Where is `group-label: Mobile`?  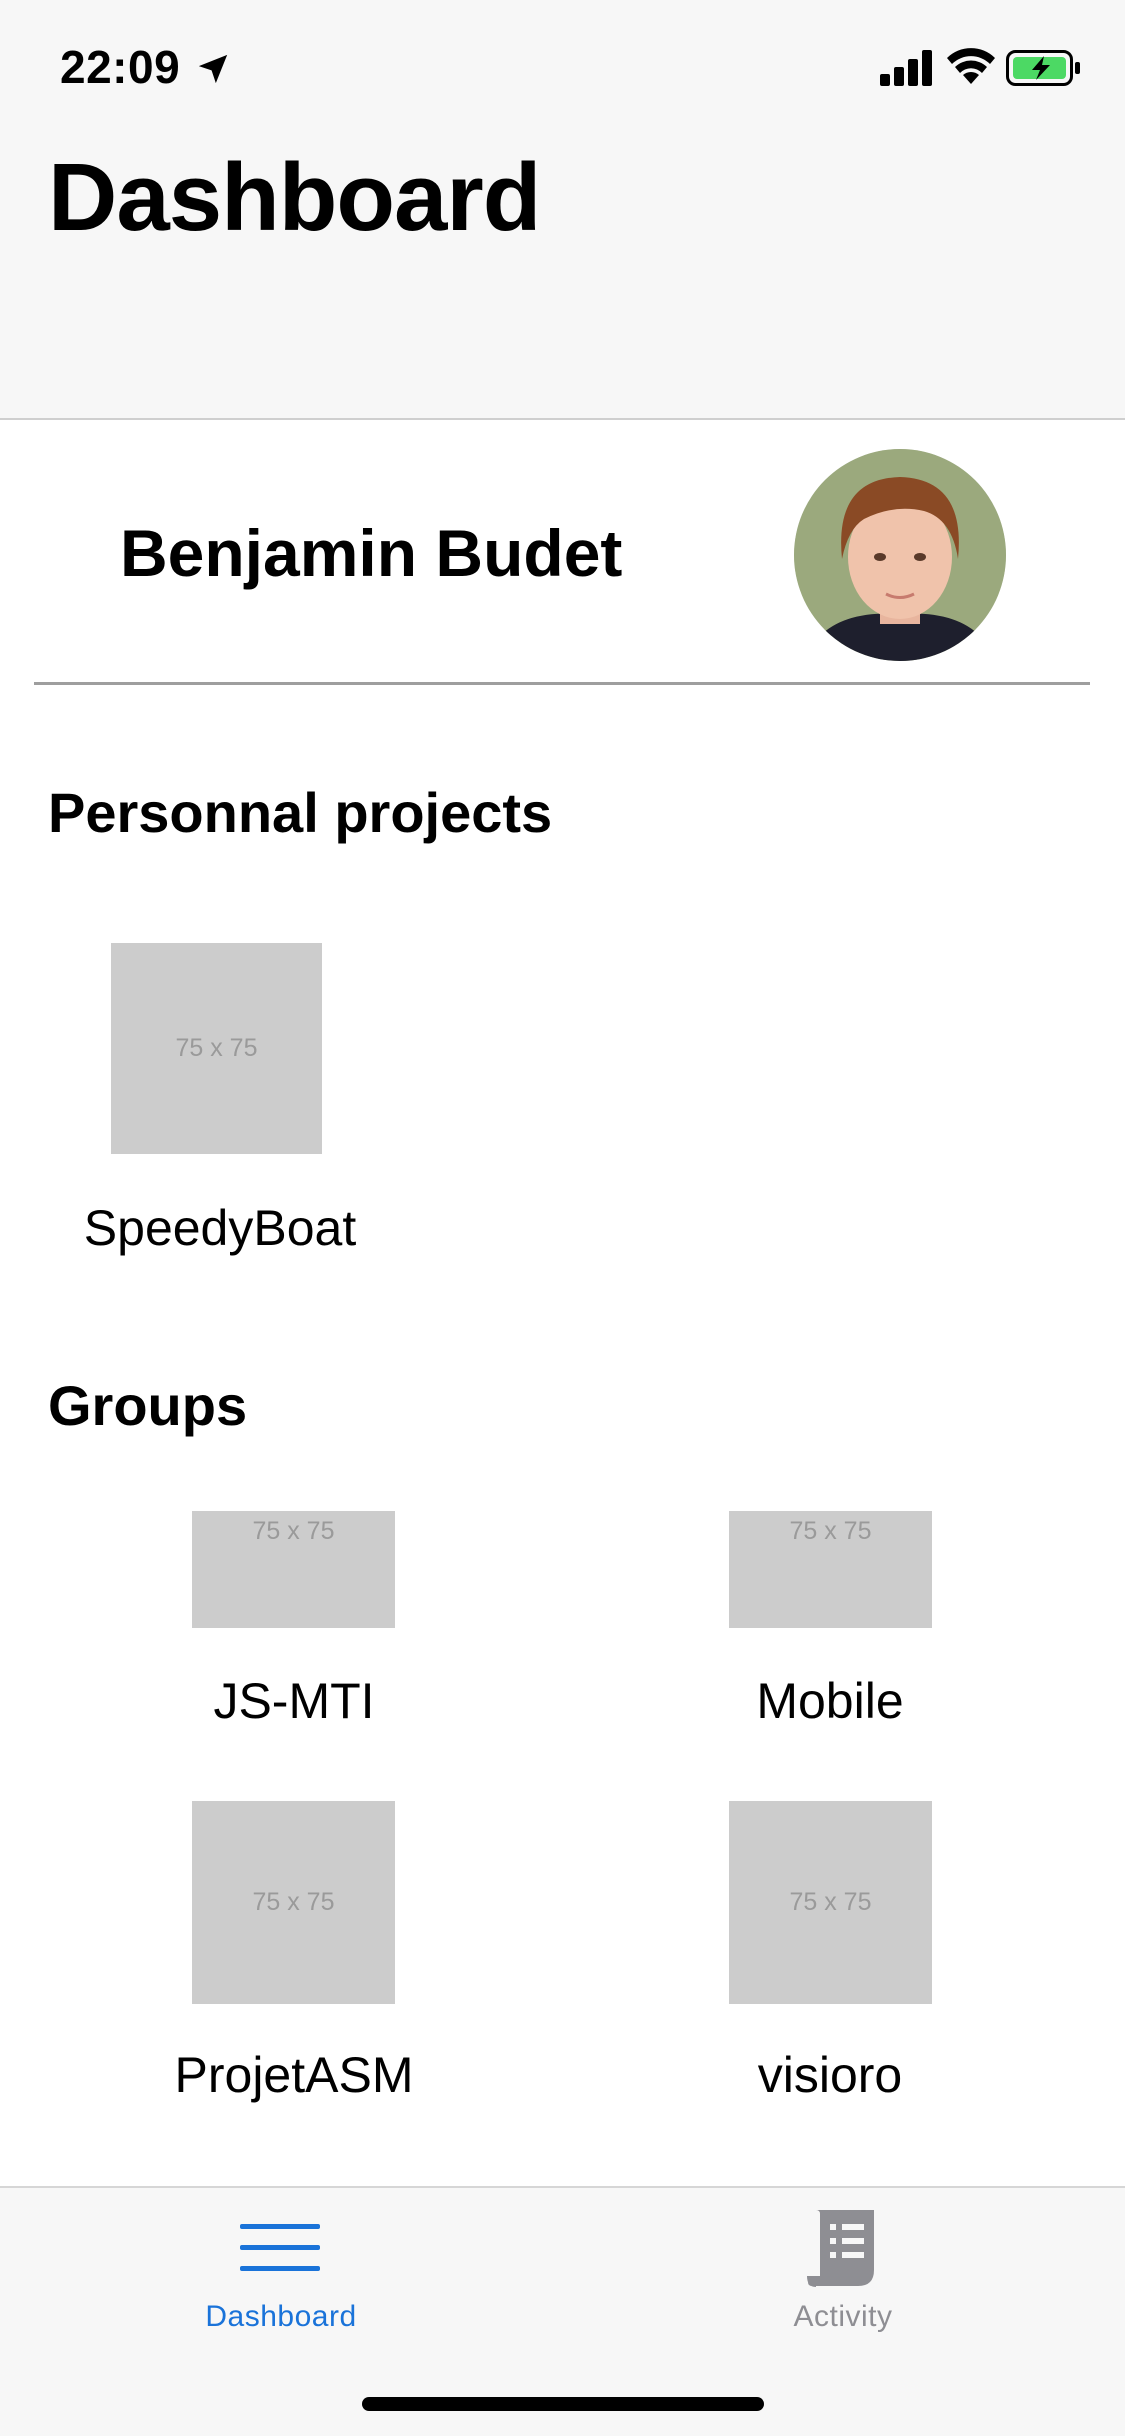
group-label: Mobile is located at coordinates (830, 1701).